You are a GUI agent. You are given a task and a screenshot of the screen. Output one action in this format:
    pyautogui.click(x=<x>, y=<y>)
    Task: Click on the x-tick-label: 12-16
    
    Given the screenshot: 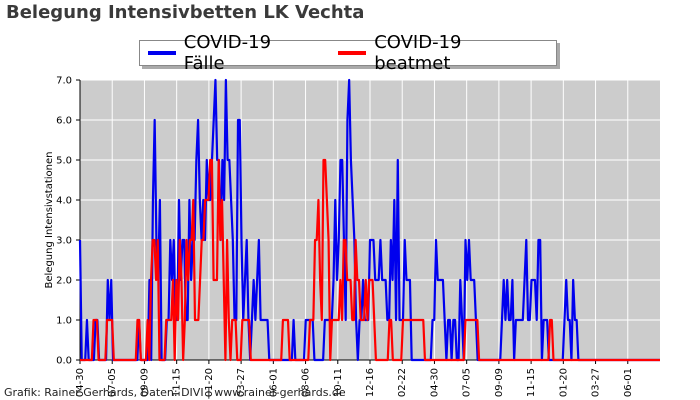 What is the action you would take?
    pyautogui.click(x=370, y=382)
    